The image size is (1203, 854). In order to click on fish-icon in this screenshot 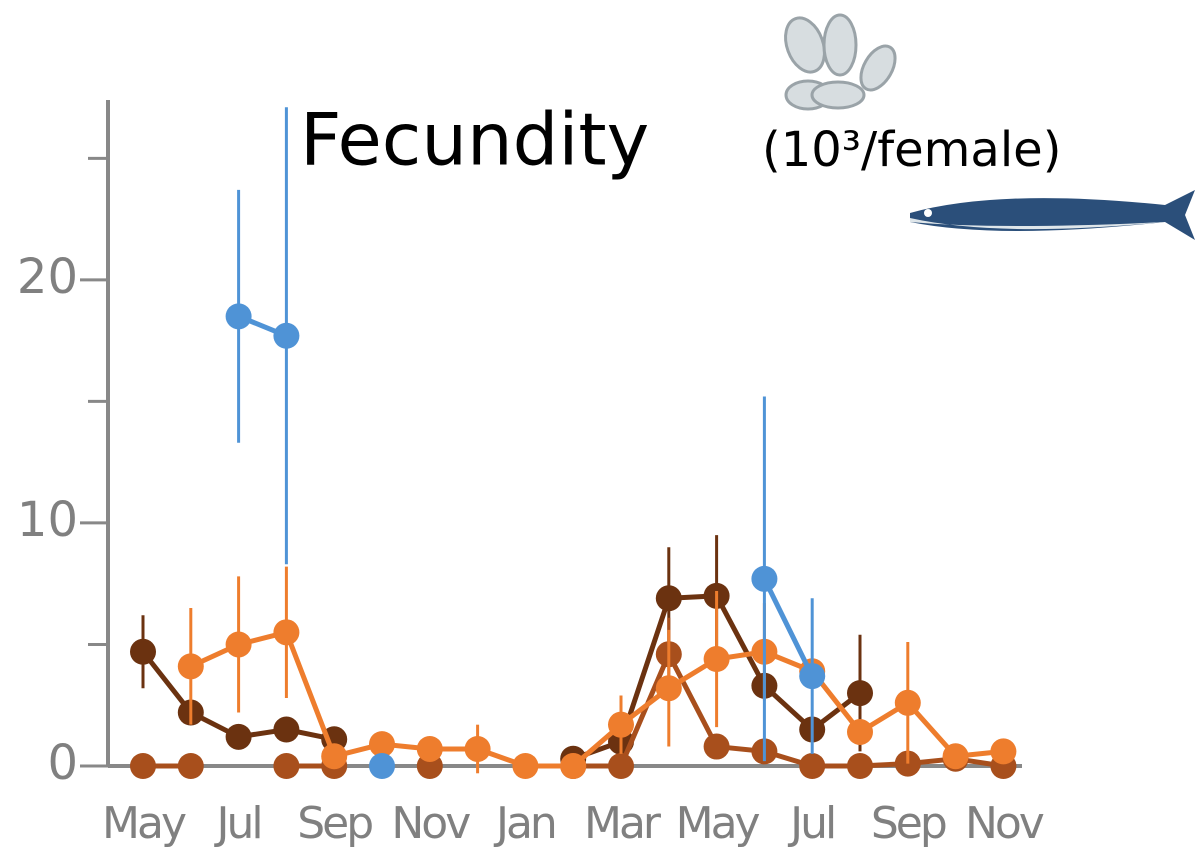, I will do `click(1052, 215)`.